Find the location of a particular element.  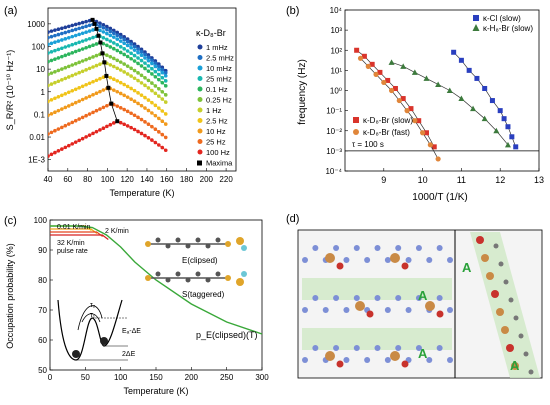

legend-label: κ-D₈-Br (fast) is located at coordinates (386, 132).